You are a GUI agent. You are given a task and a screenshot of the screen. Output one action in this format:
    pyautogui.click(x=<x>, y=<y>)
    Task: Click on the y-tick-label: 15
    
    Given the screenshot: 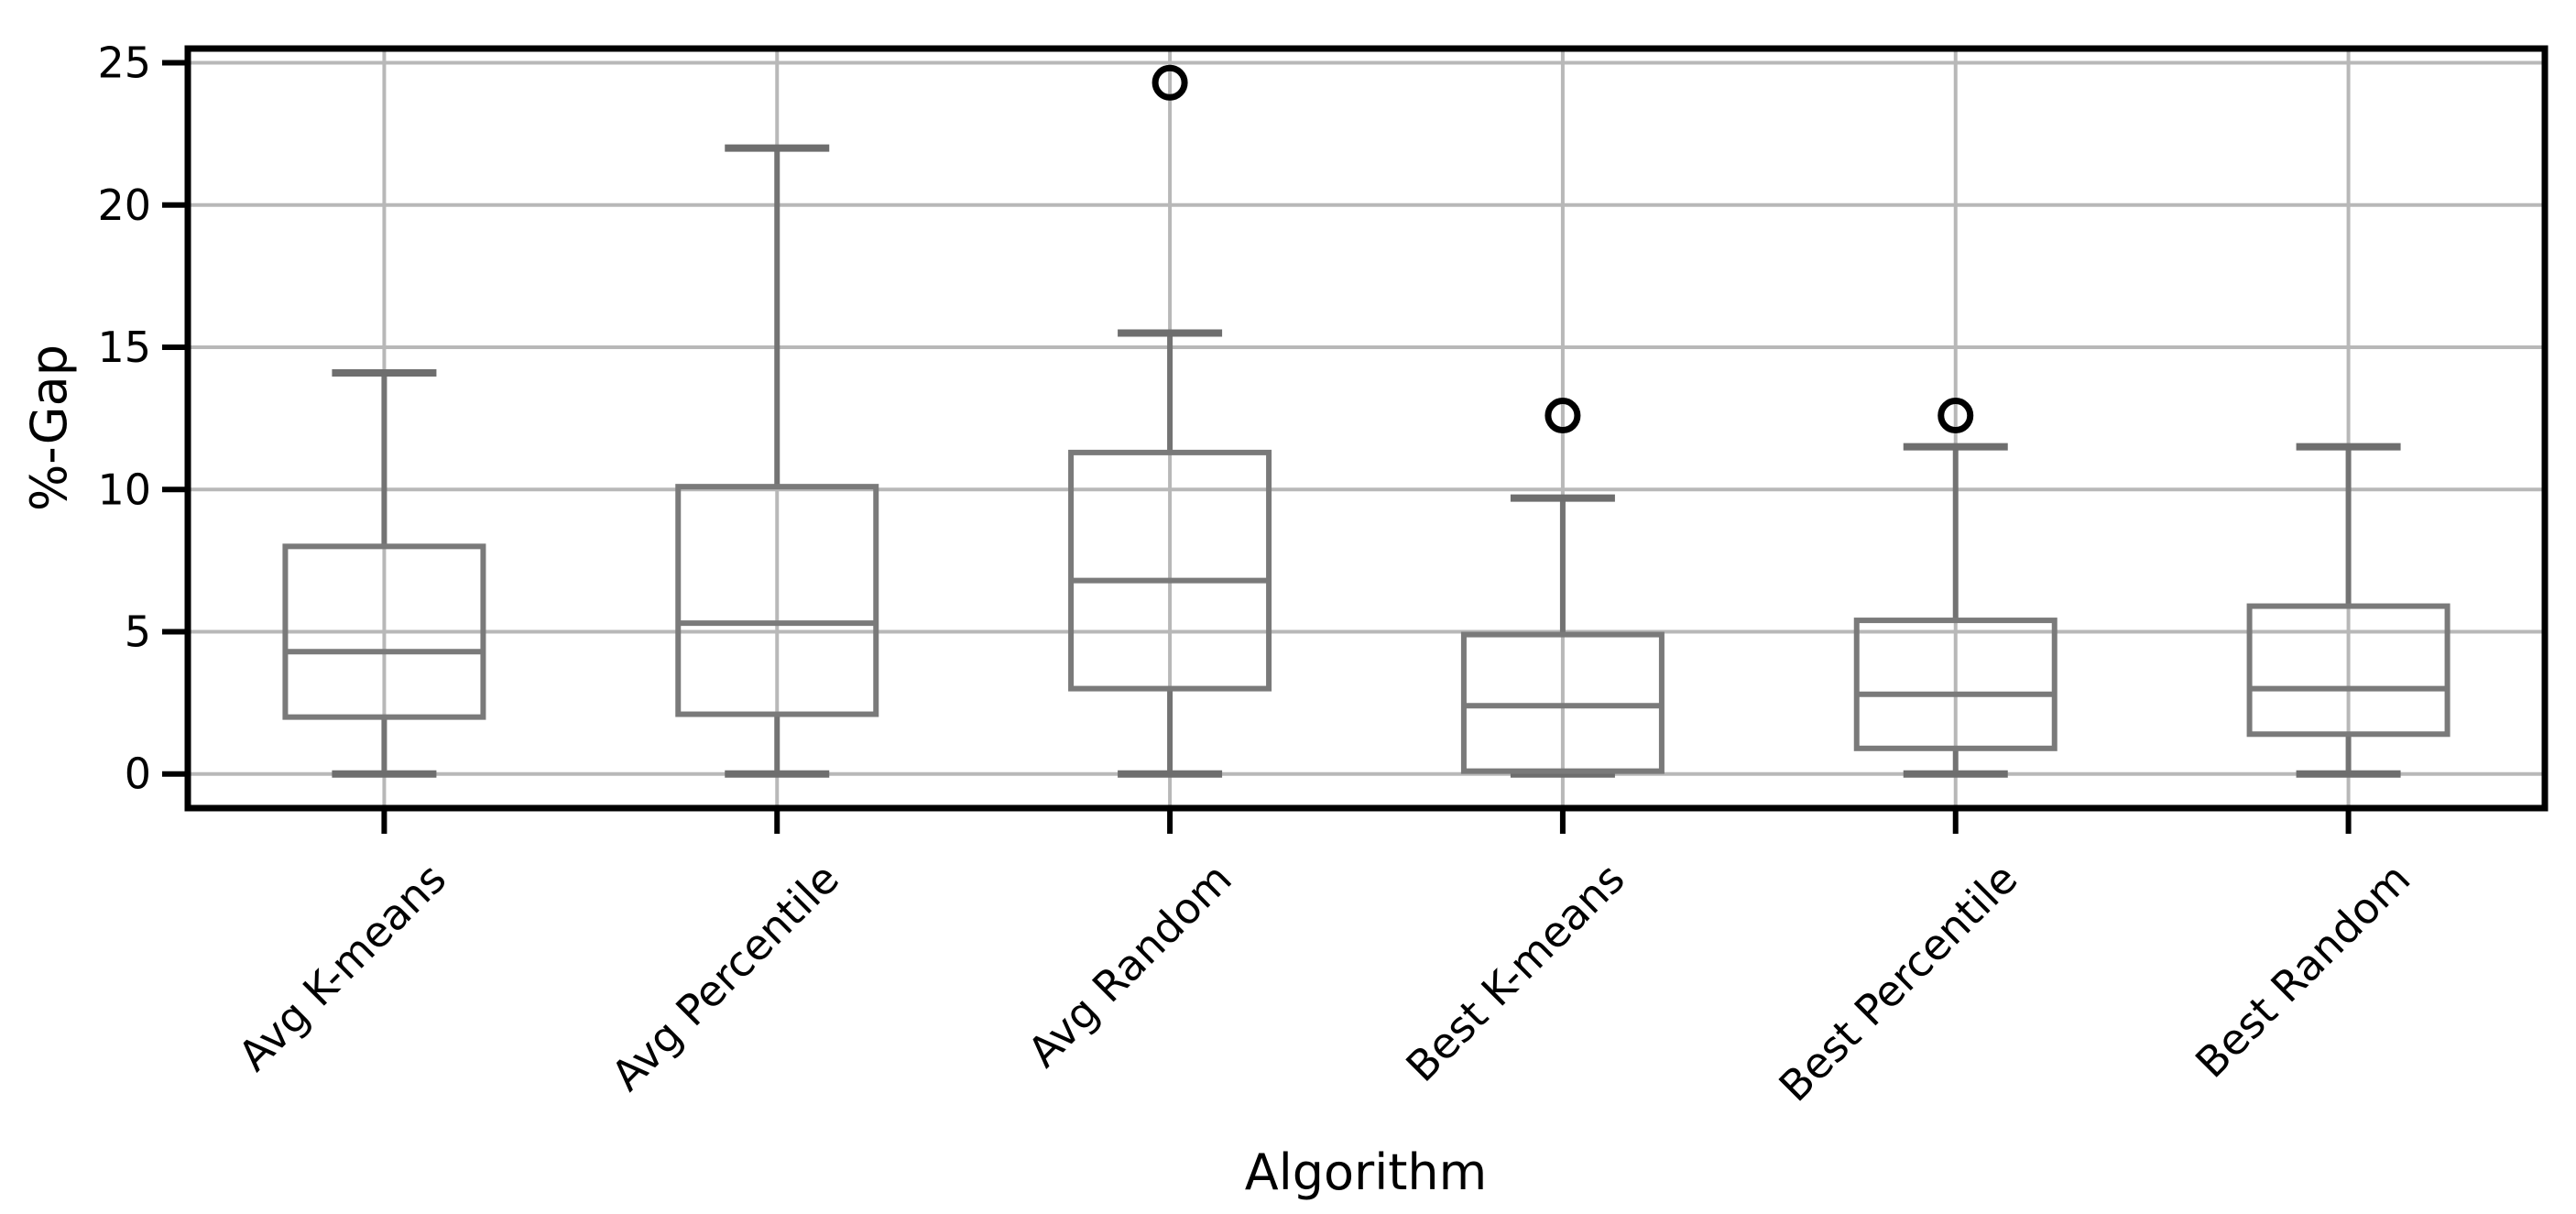 What is the action you would take?
    pyautogui.click(x=124, y=348)
    